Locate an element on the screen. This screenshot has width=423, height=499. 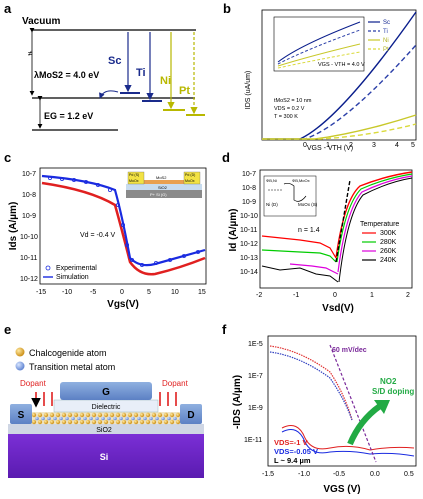
panel-c-yticks: 10-7 10-8 10-9 10-10 10-11 10-12 is located at coordinates (29, 227).